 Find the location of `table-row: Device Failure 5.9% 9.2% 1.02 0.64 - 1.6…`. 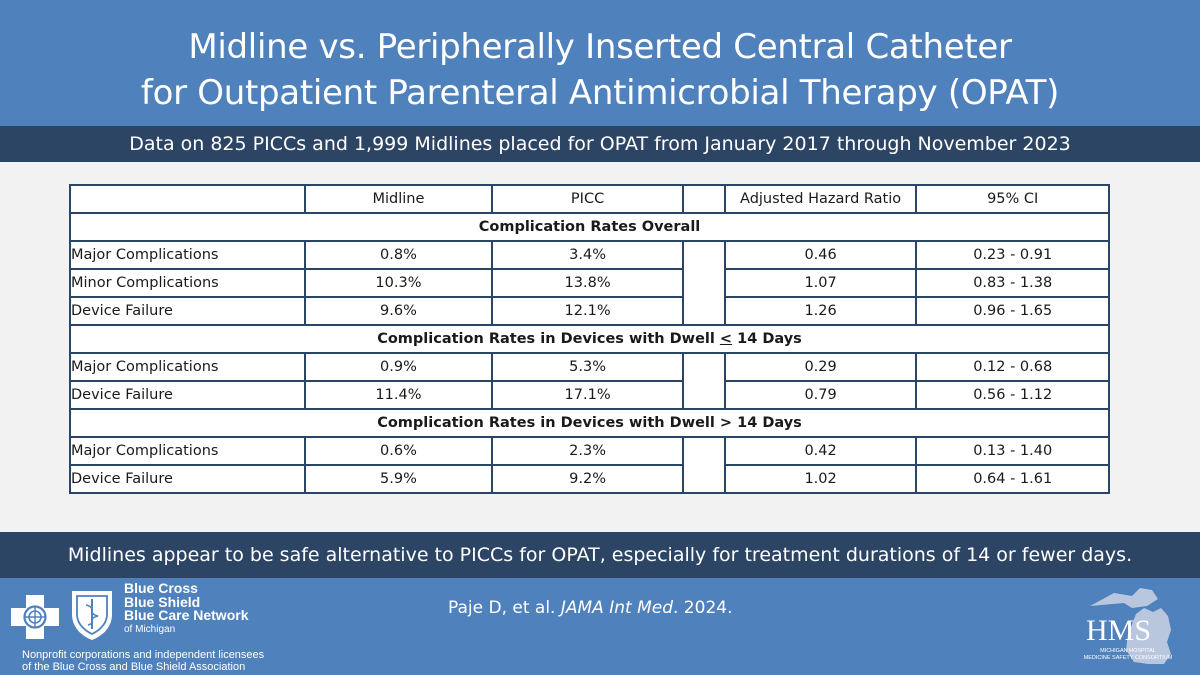

table-row: Device Failure 5.9% 9.2% 1.02 0.64 - 1.6… is located at coordinates (589, 479).